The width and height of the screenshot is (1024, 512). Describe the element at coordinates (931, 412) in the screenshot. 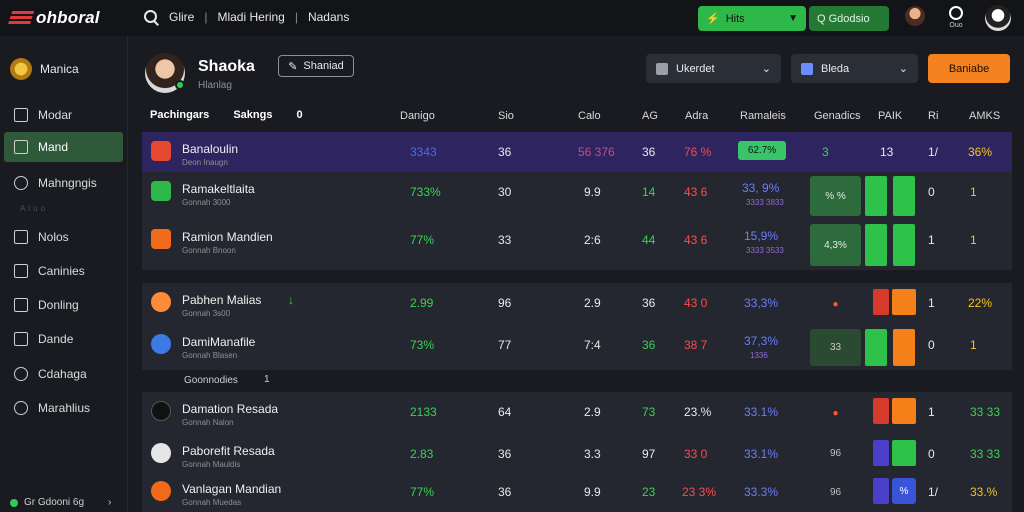

I see `row-value: 1` at that location.